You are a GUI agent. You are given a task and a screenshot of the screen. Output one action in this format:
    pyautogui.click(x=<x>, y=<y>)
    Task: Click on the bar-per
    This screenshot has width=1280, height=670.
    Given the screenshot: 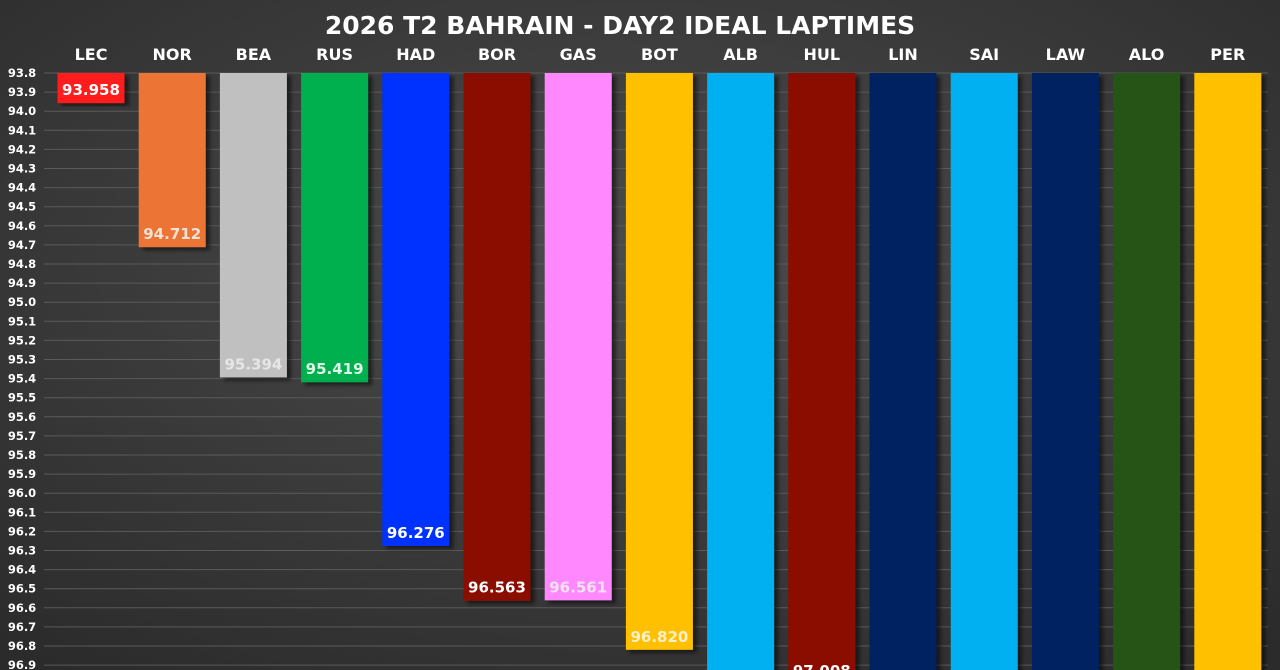 What is the action you would take?
    pyautogui.click(x=1228, y=371)
    